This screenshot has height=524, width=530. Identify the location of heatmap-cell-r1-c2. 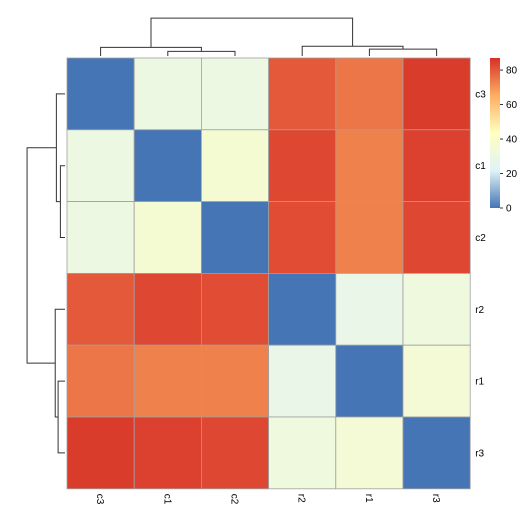
(234, 381).